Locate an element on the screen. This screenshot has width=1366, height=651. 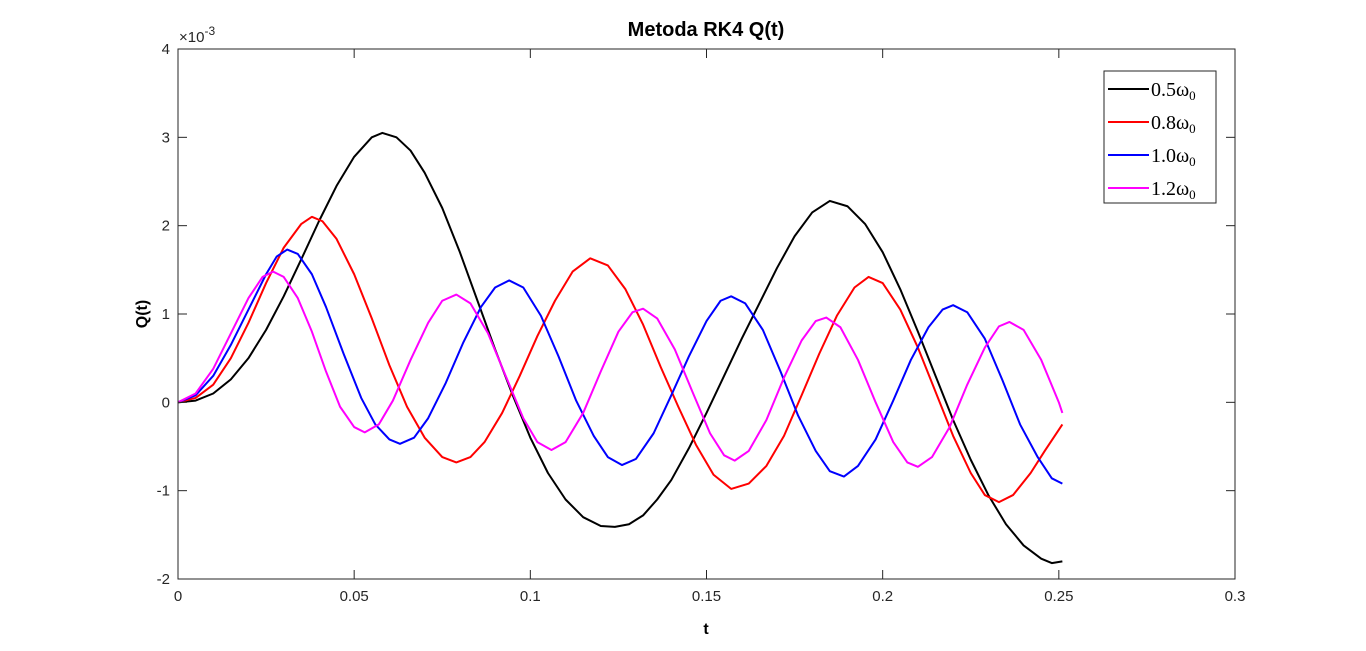
y-tick-label-0: -2 is located at coordinates (163, 579).